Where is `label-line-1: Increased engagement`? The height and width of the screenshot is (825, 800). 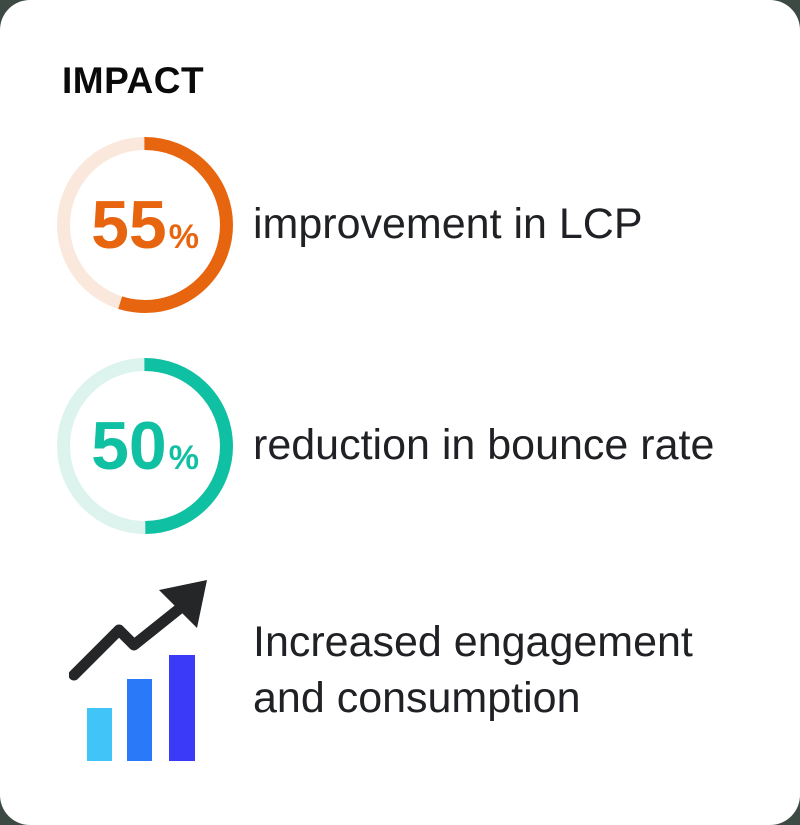
label-line-1: Increased engagement is located at coordinates (473, 642).